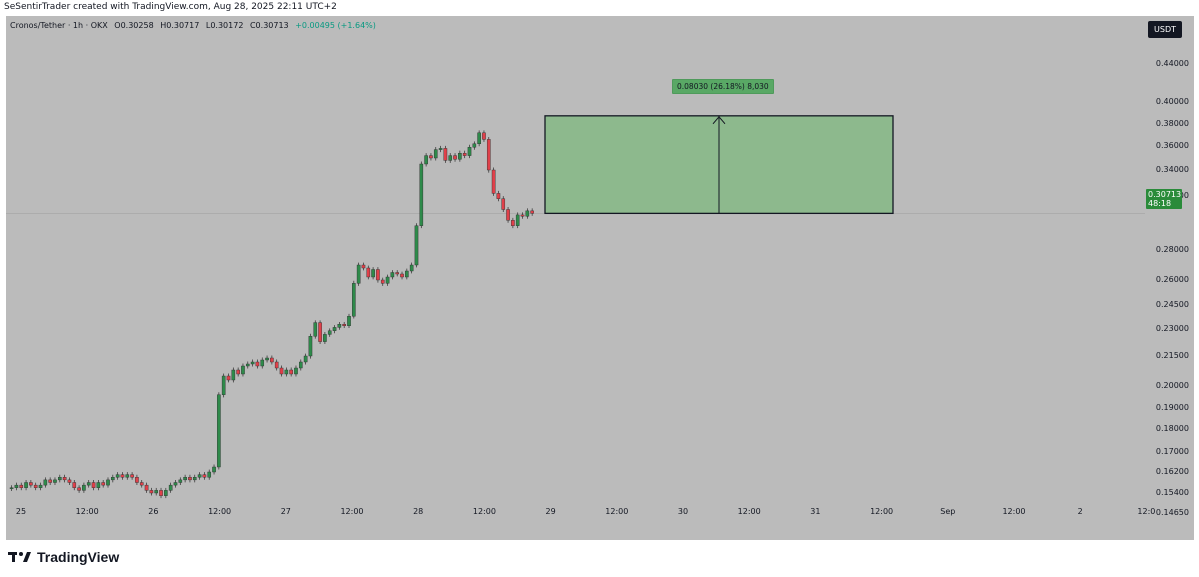 Image resolution: width=1199 pixels, height=577 pixels. What do you see at coordinates (1146, 511) in the screenshot?
I see `time-axis-label: 12:0` at bounding box center [1146, 511].